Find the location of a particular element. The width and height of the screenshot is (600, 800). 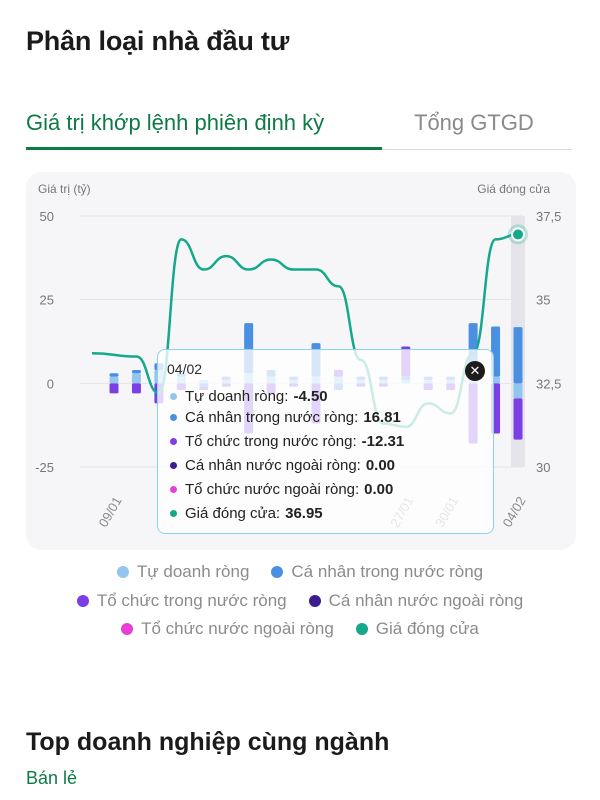

x-tick-label: 04/02 is located at coordinates (513, 512).